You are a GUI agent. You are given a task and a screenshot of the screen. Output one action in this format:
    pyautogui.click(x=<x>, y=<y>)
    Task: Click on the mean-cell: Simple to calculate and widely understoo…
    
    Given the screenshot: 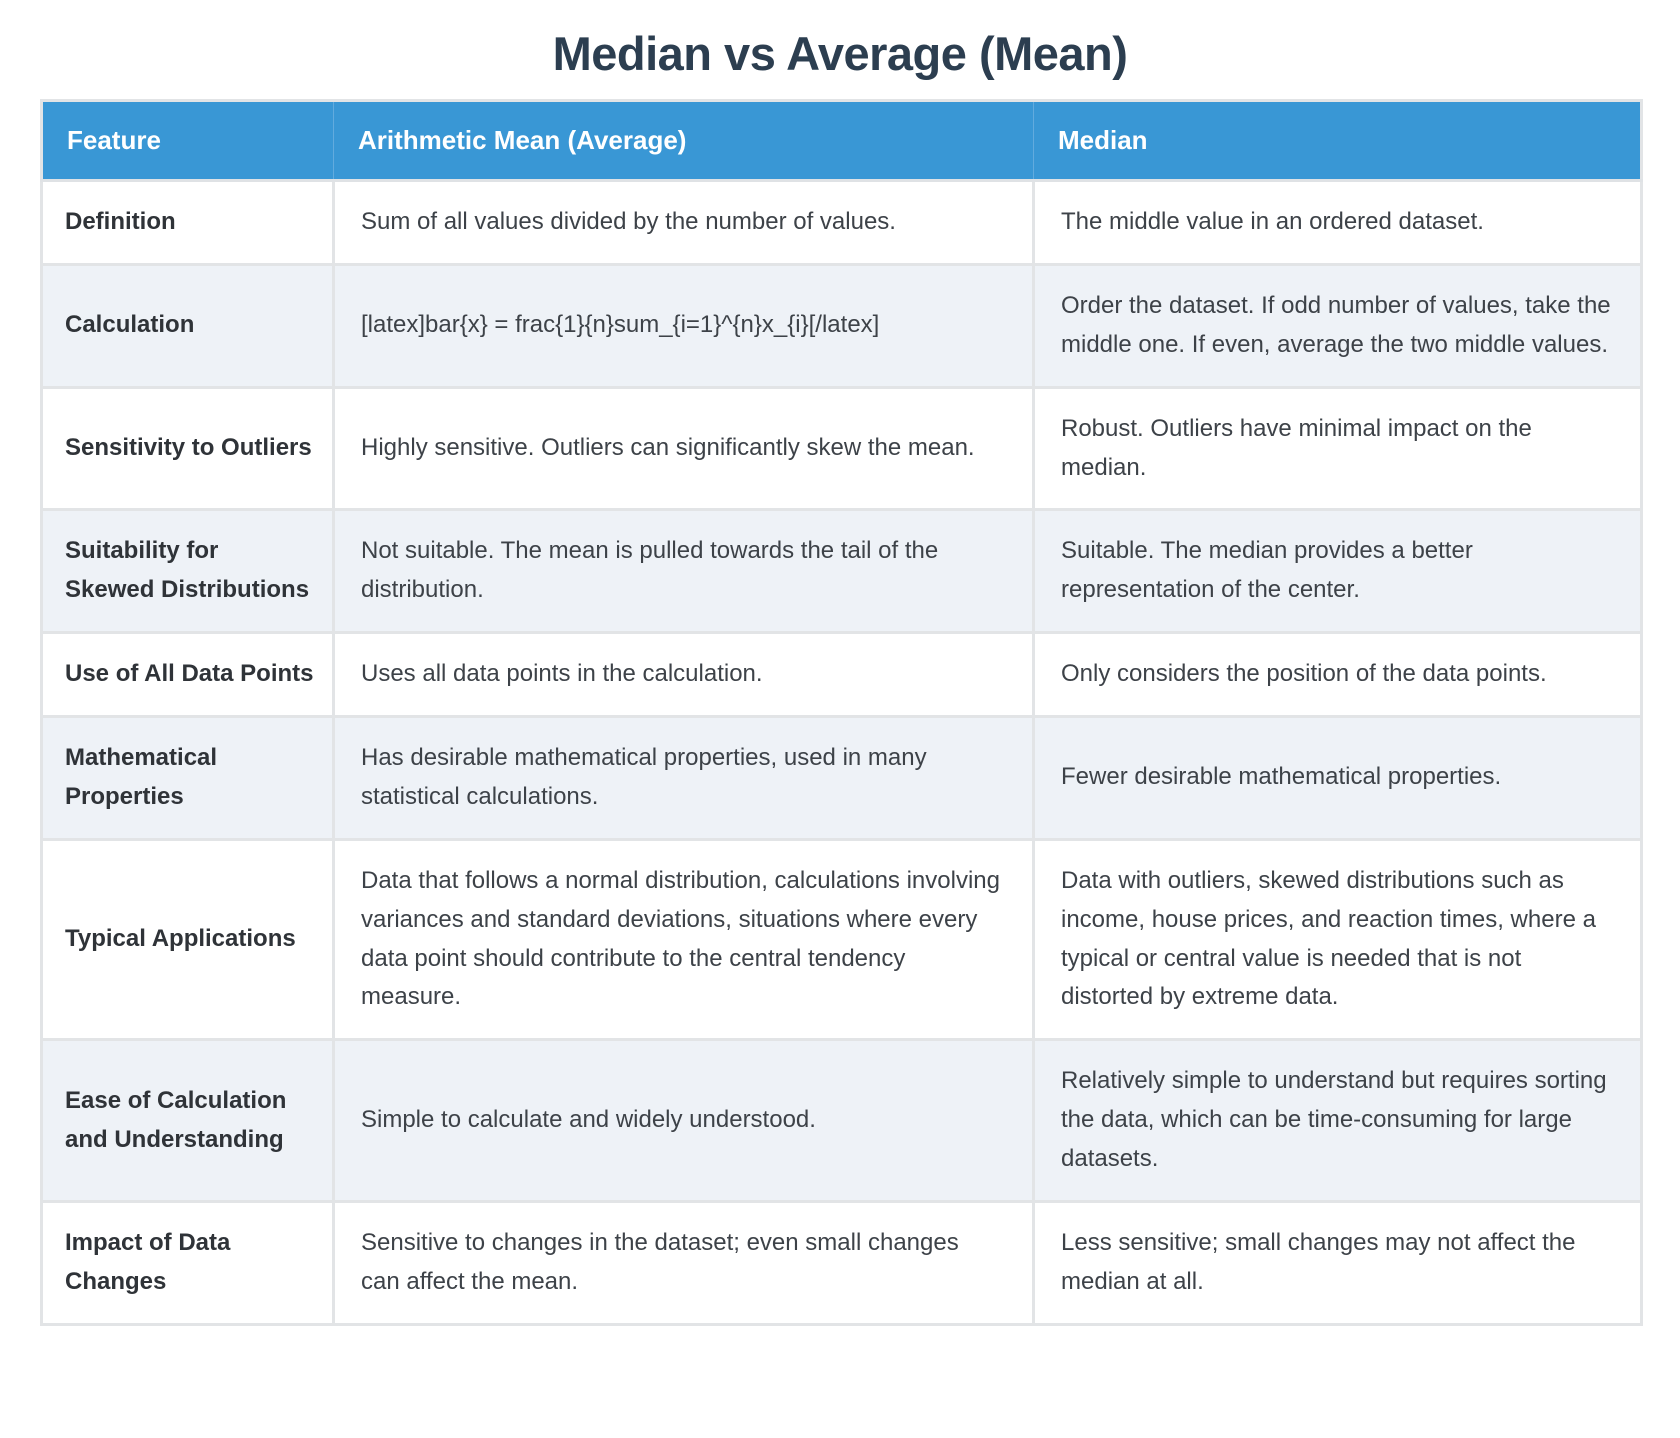 What is the action you would take?
    pyautogui.click(x=683, y=1120)
    